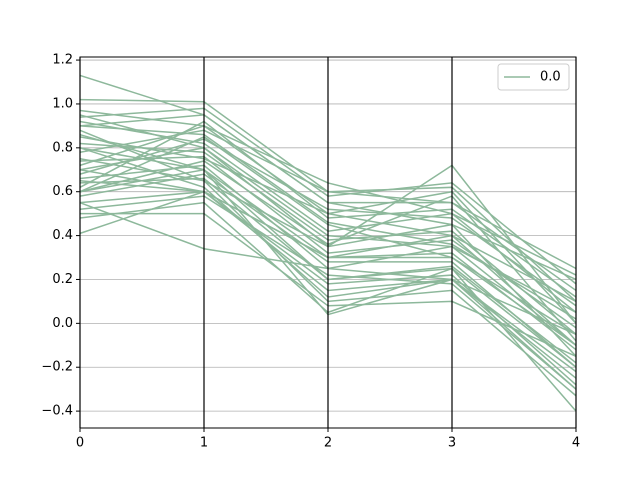  Describe the element at coordinates (328, 443) in the screenshot. I see `x-tick-label: 2` at that location.